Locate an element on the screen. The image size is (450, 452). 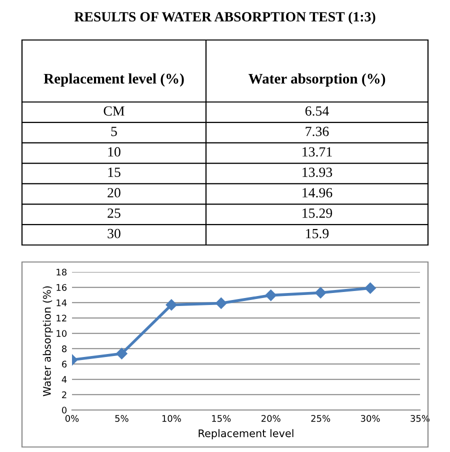
text: Water absorption (%) is located at coordinates (317, 80).